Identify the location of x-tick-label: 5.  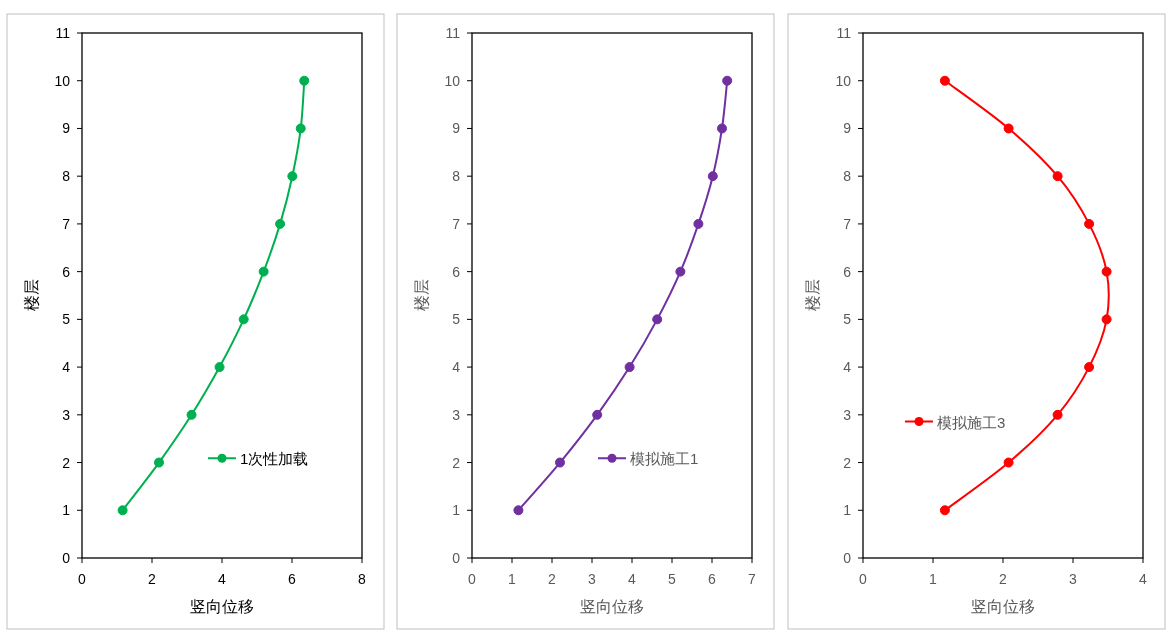
(672, 579).